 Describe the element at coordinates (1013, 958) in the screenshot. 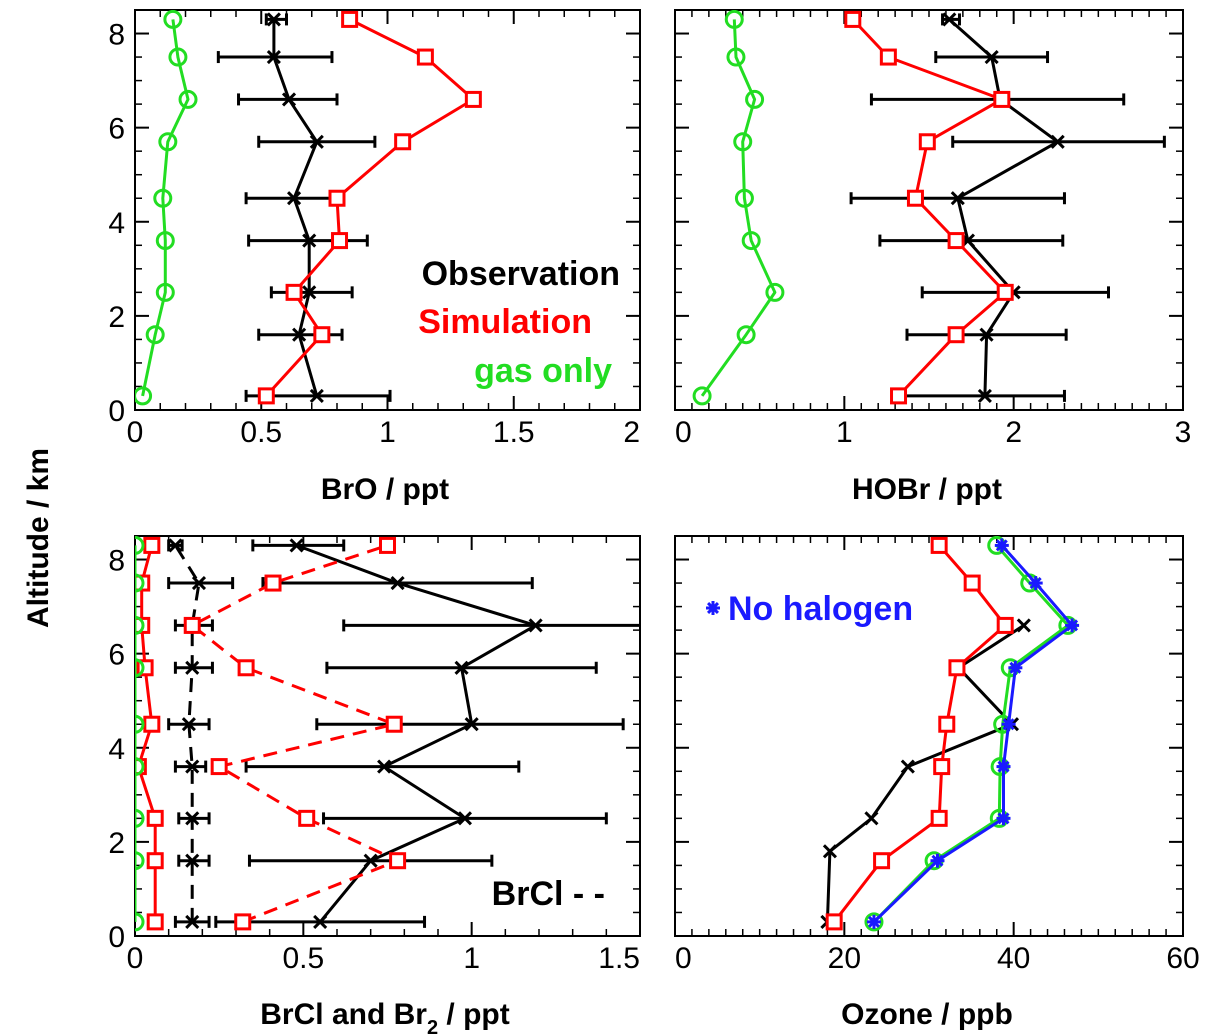

I see `x-tick-label: 40` at that location.